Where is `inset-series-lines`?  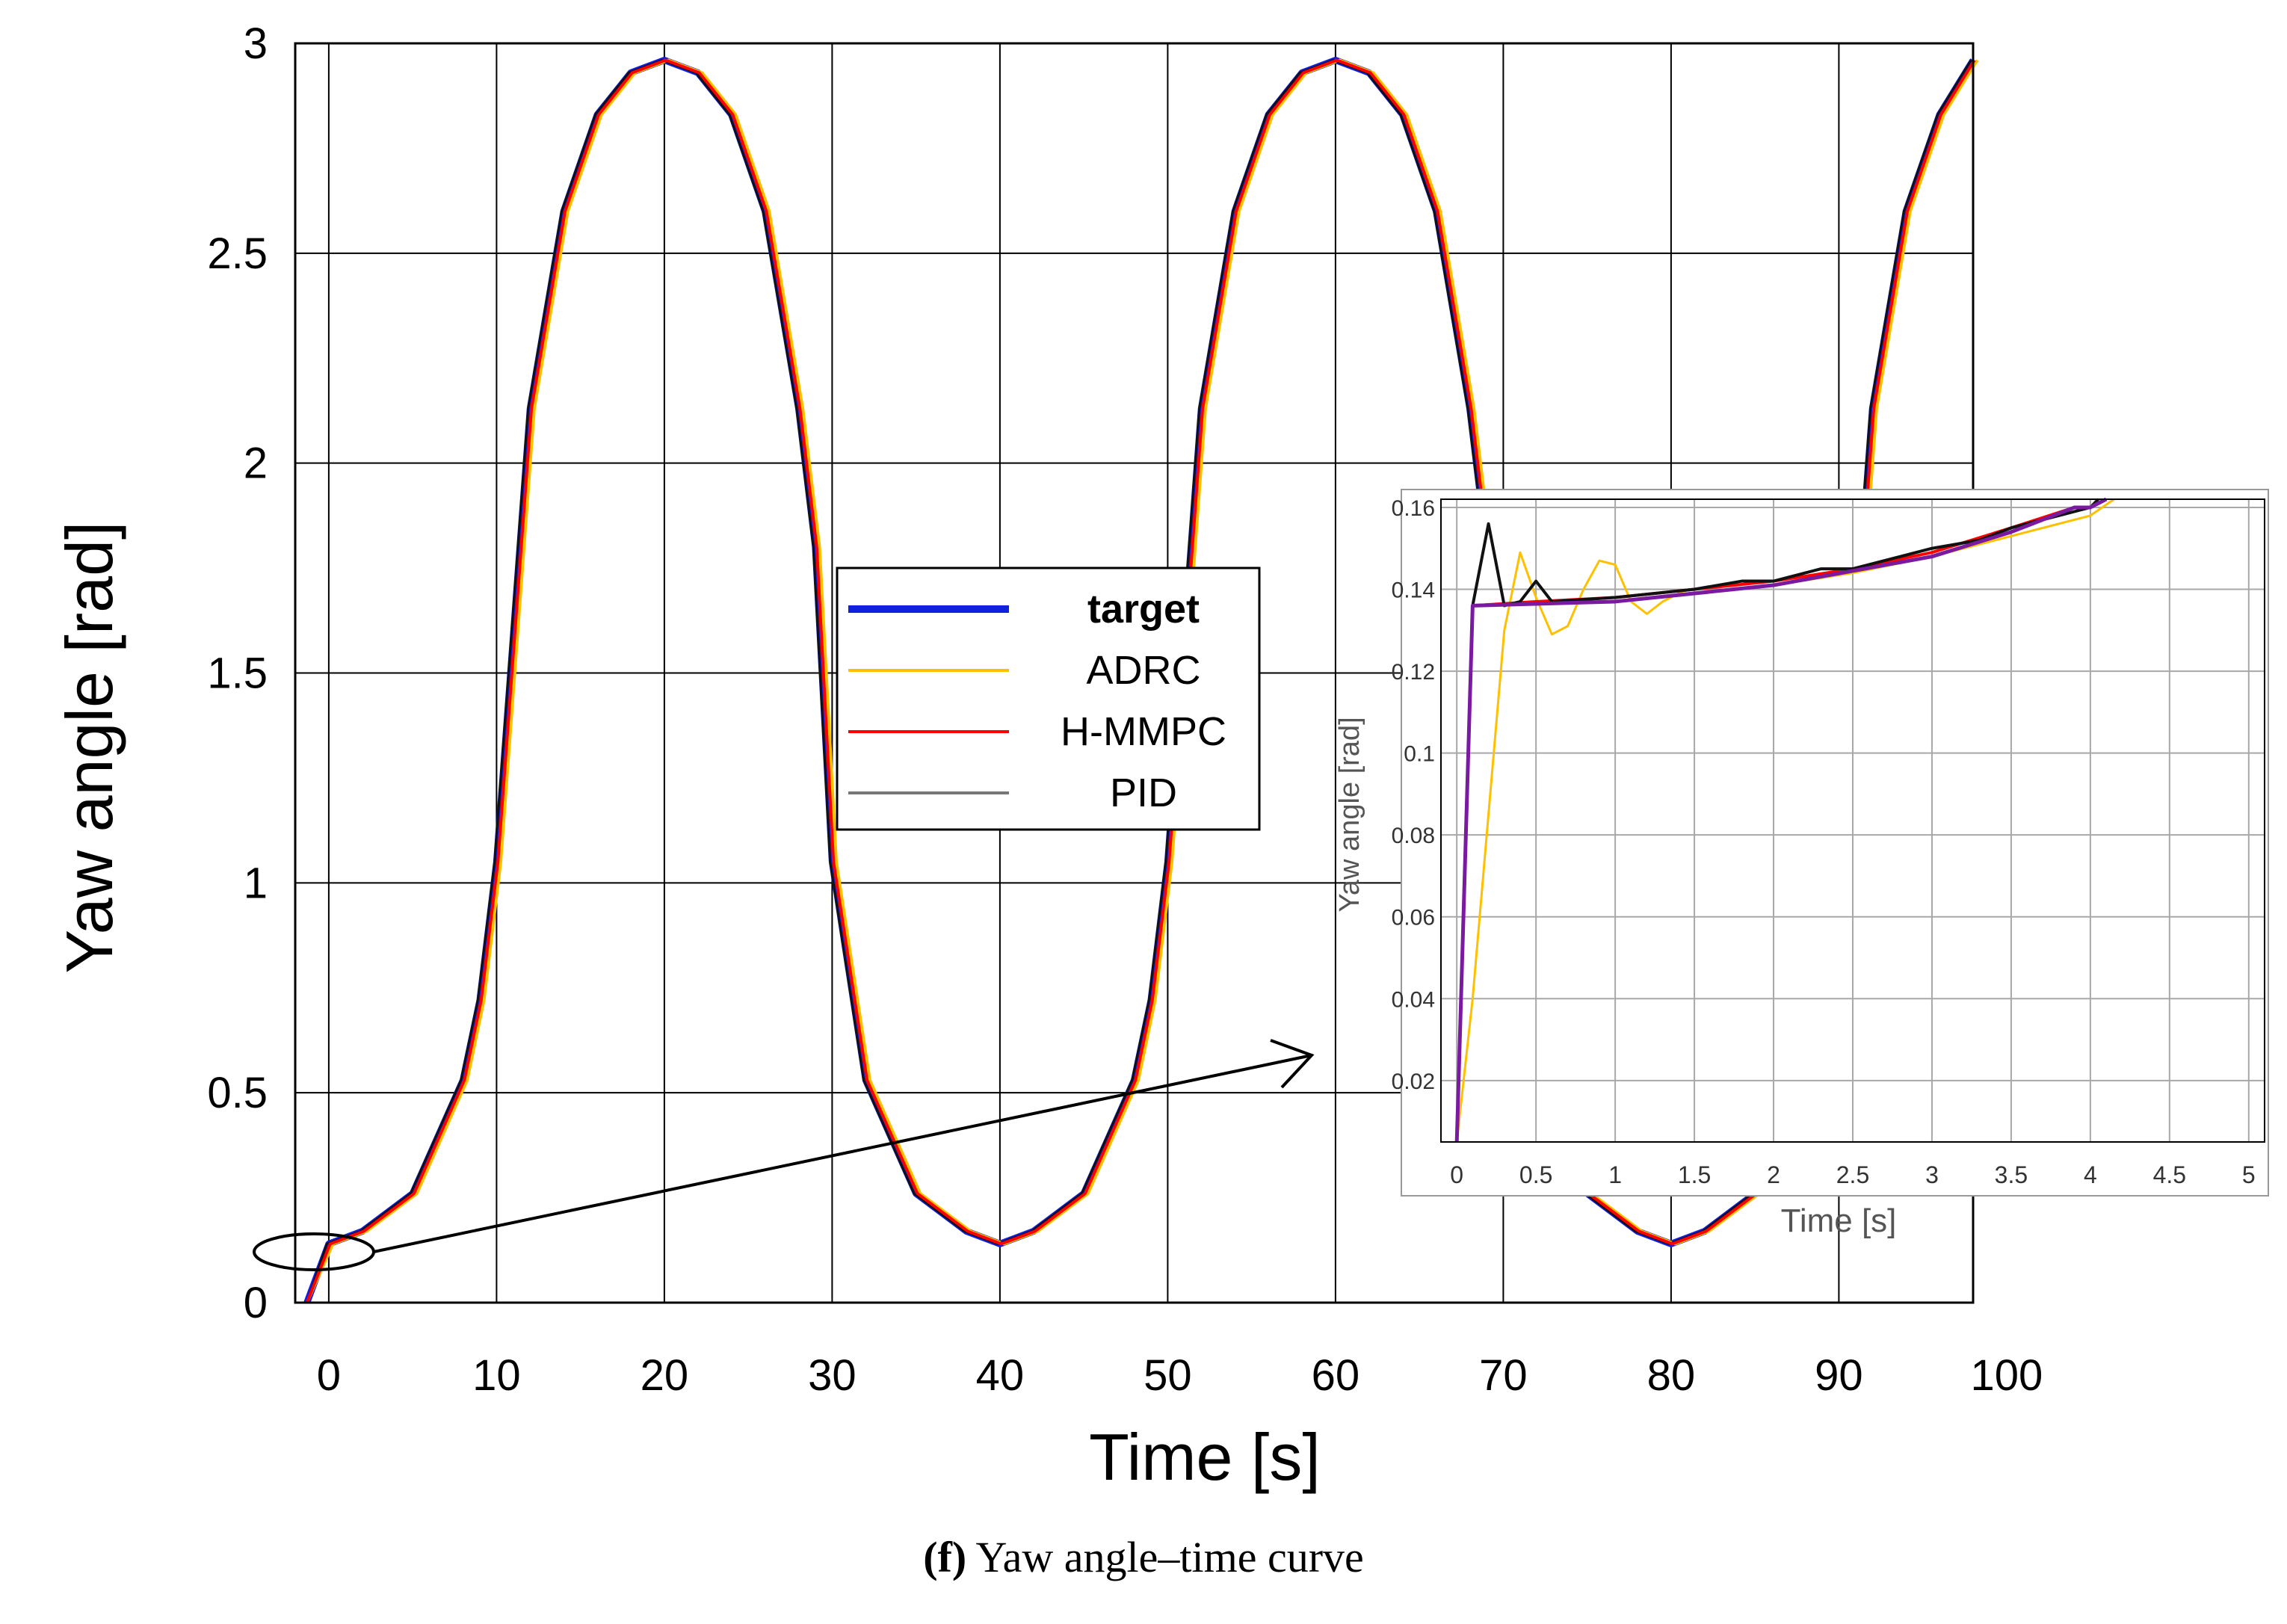 inset-series-lines is located at coordinates (1785, 820).